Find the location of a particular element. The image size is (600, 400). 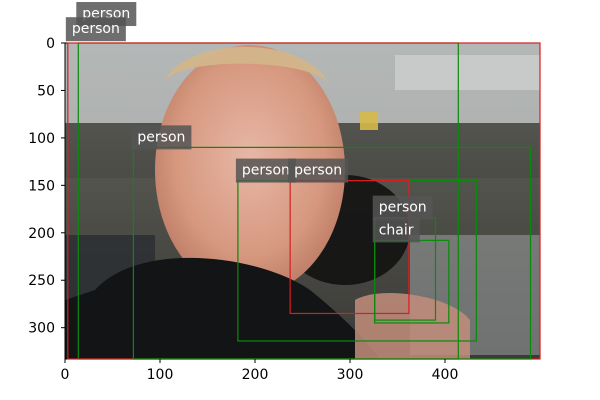

x-tick-label-0: 0 is located at coordinates (65, 375).